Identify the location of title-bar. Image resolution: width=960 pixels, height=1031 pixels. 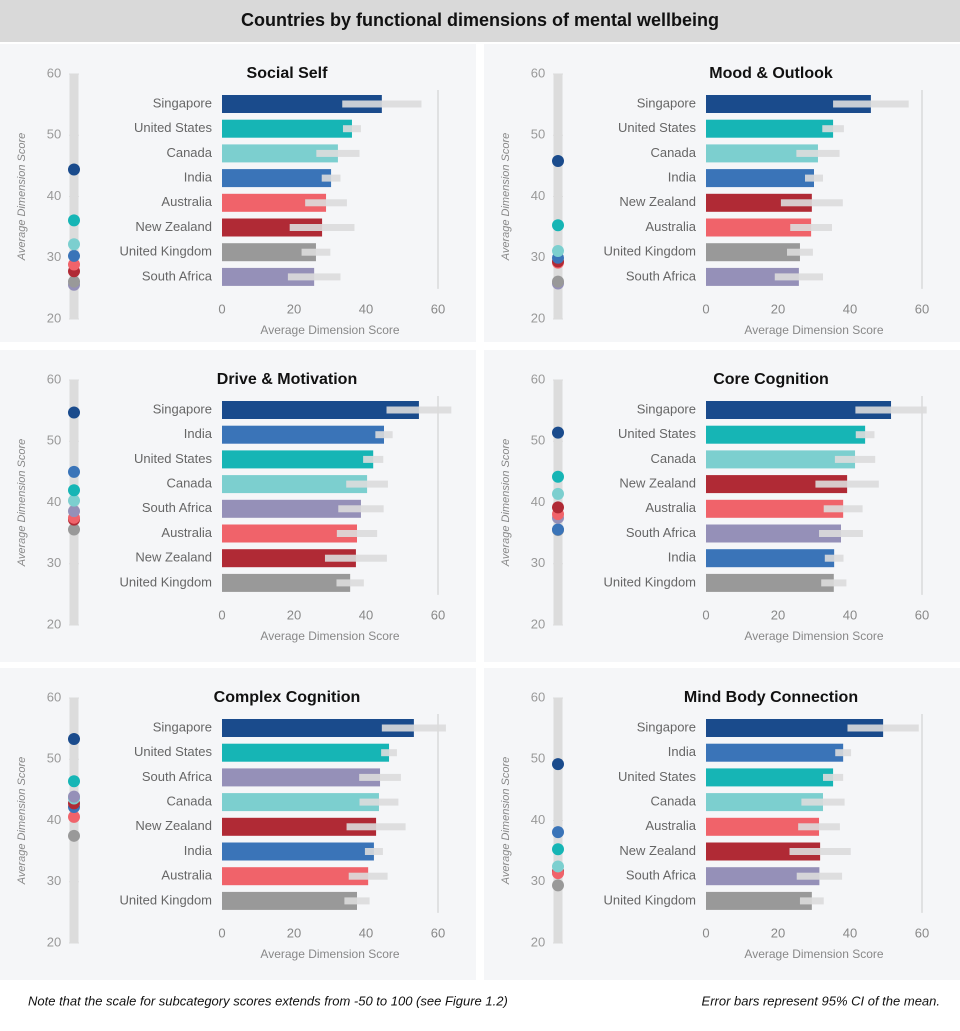
(480, 21).